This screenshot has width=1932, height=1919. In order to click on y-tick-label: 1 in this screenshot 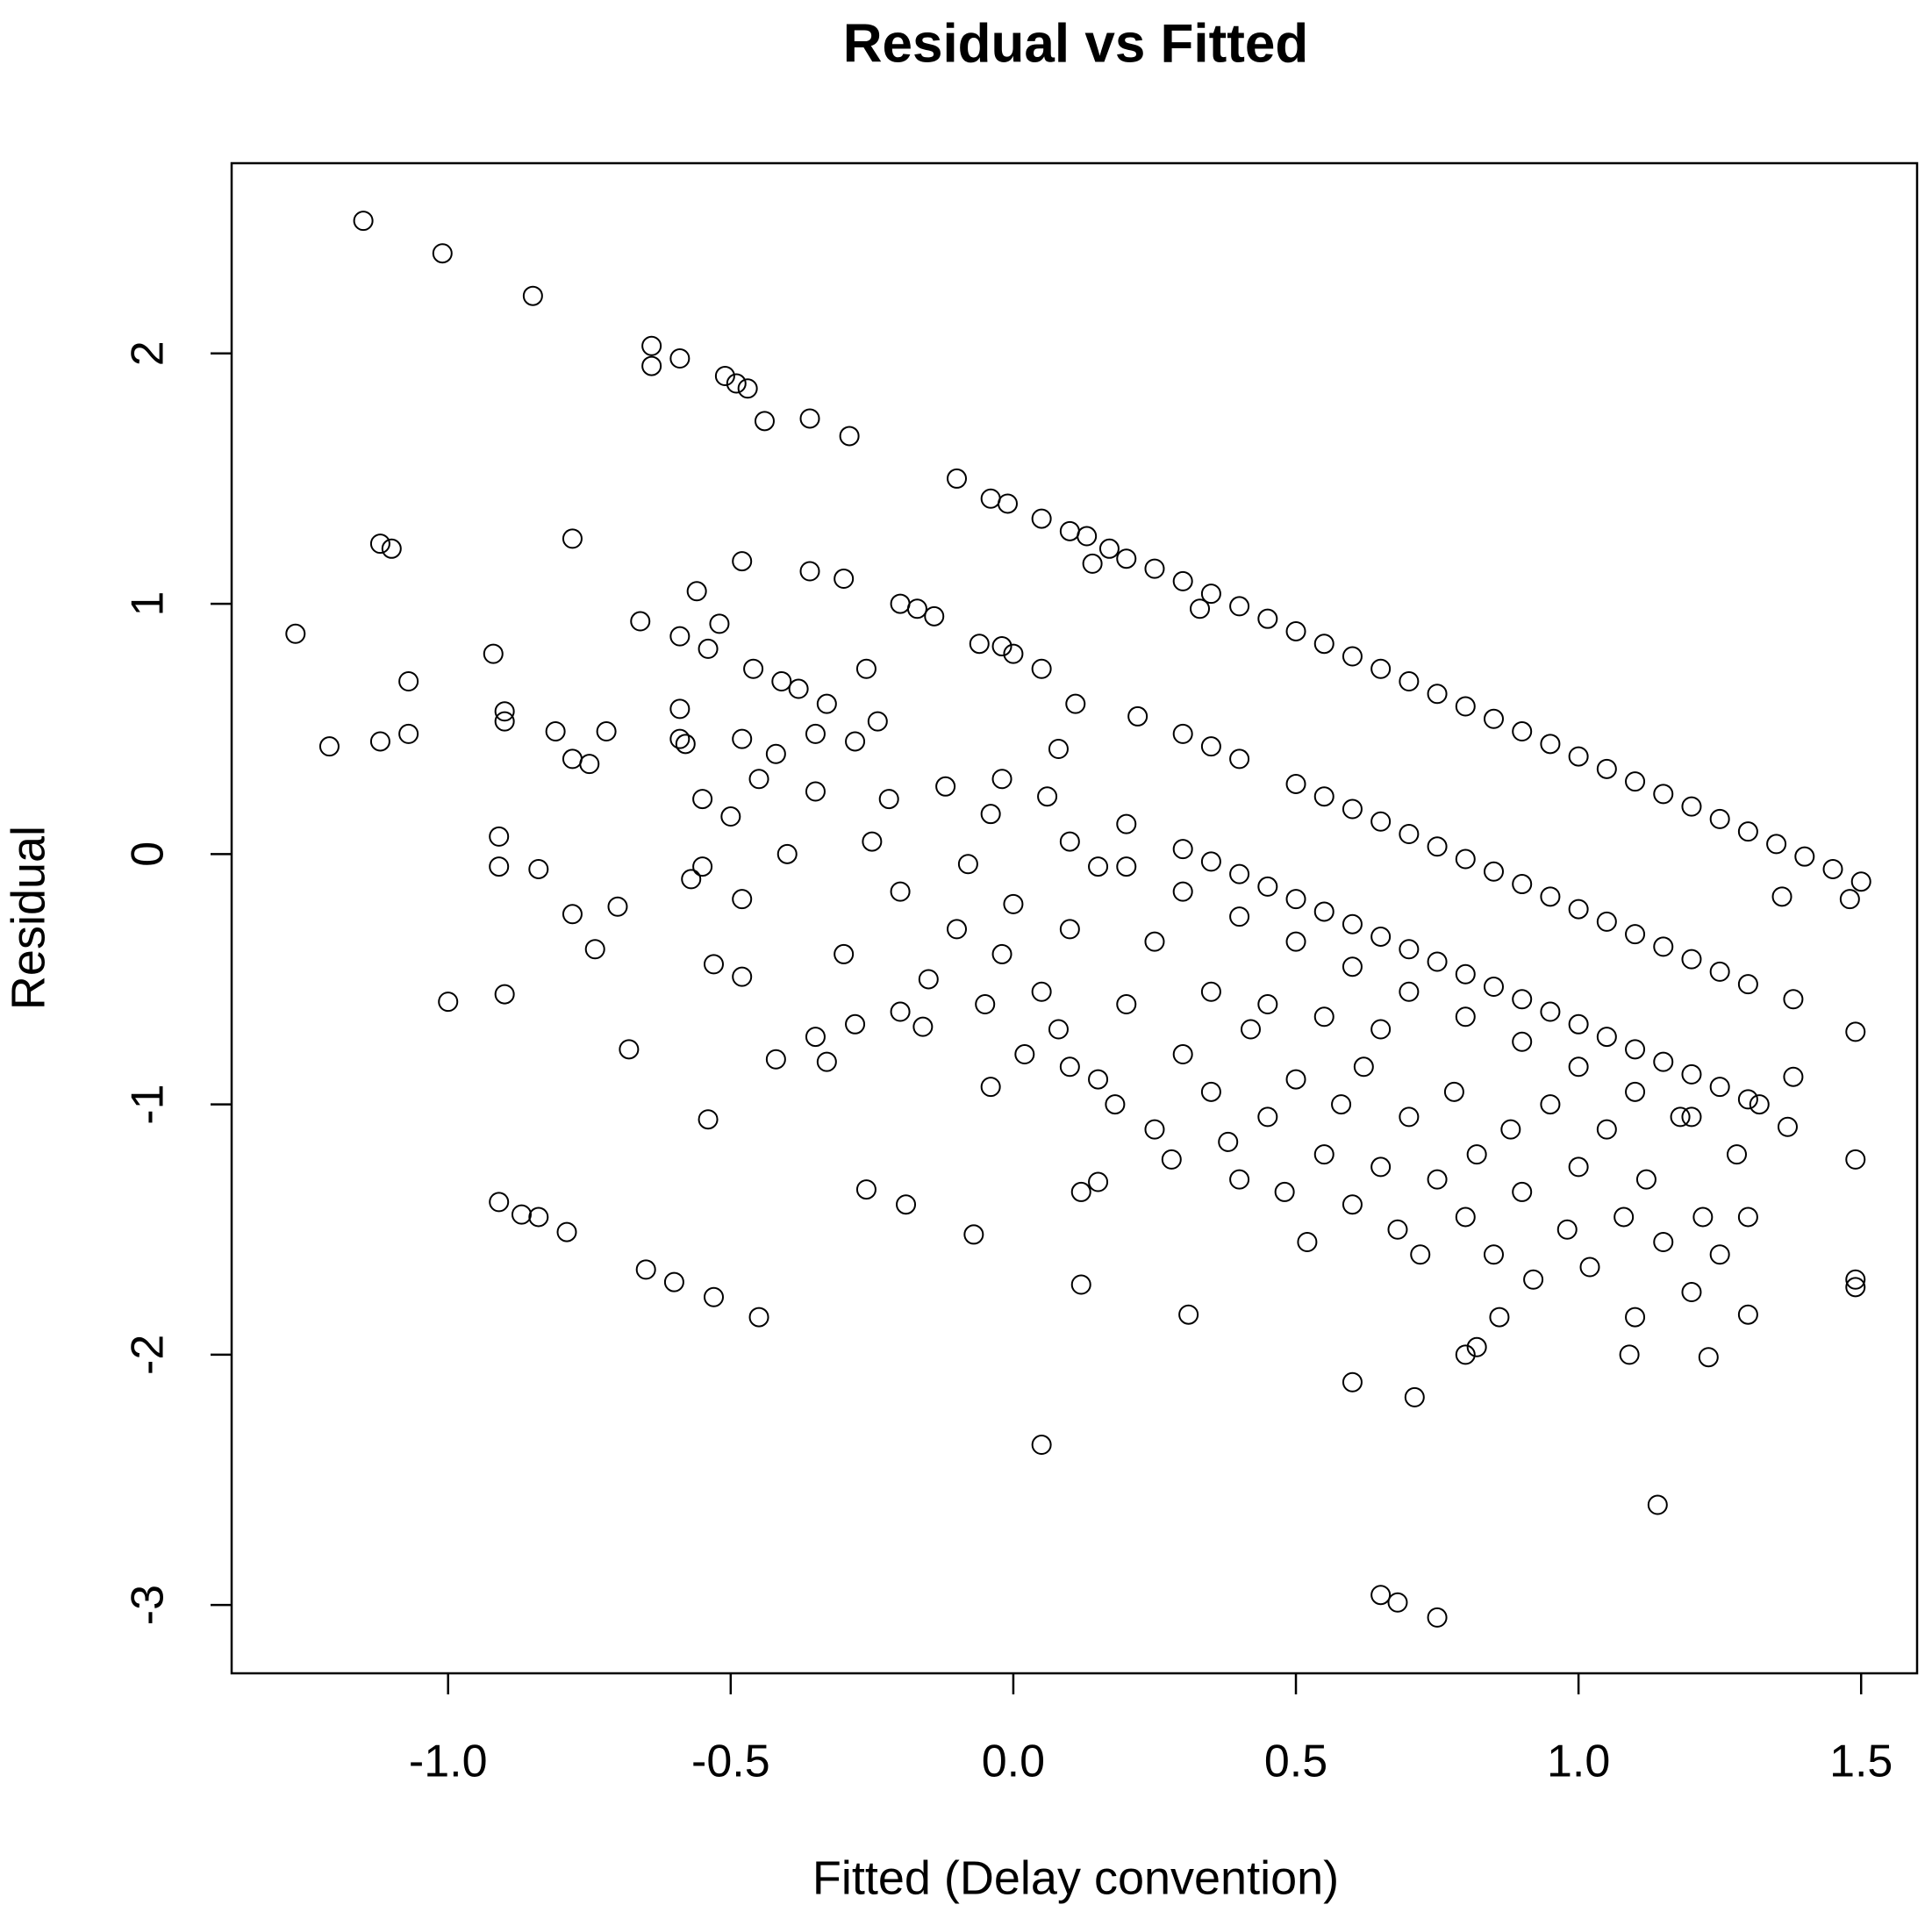, I will do `click(148, 604)`.